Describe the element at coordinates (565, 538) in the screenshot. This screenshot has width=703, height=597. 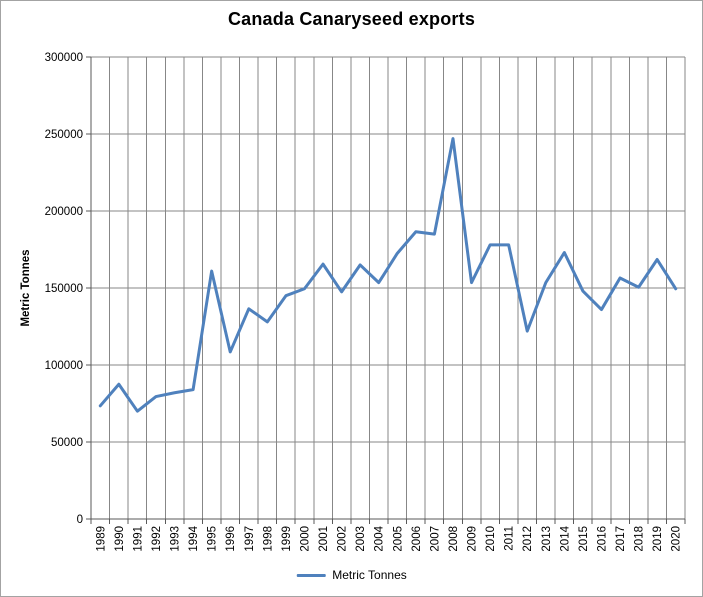
I see `x-tick-label: 2014` at that location.